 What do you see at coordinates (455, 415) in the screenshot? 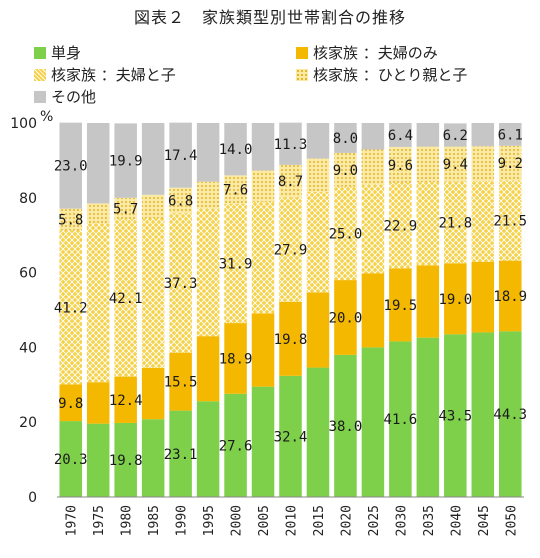
I see `bar-segment-2040-s0` at bounding box center [455, 415].